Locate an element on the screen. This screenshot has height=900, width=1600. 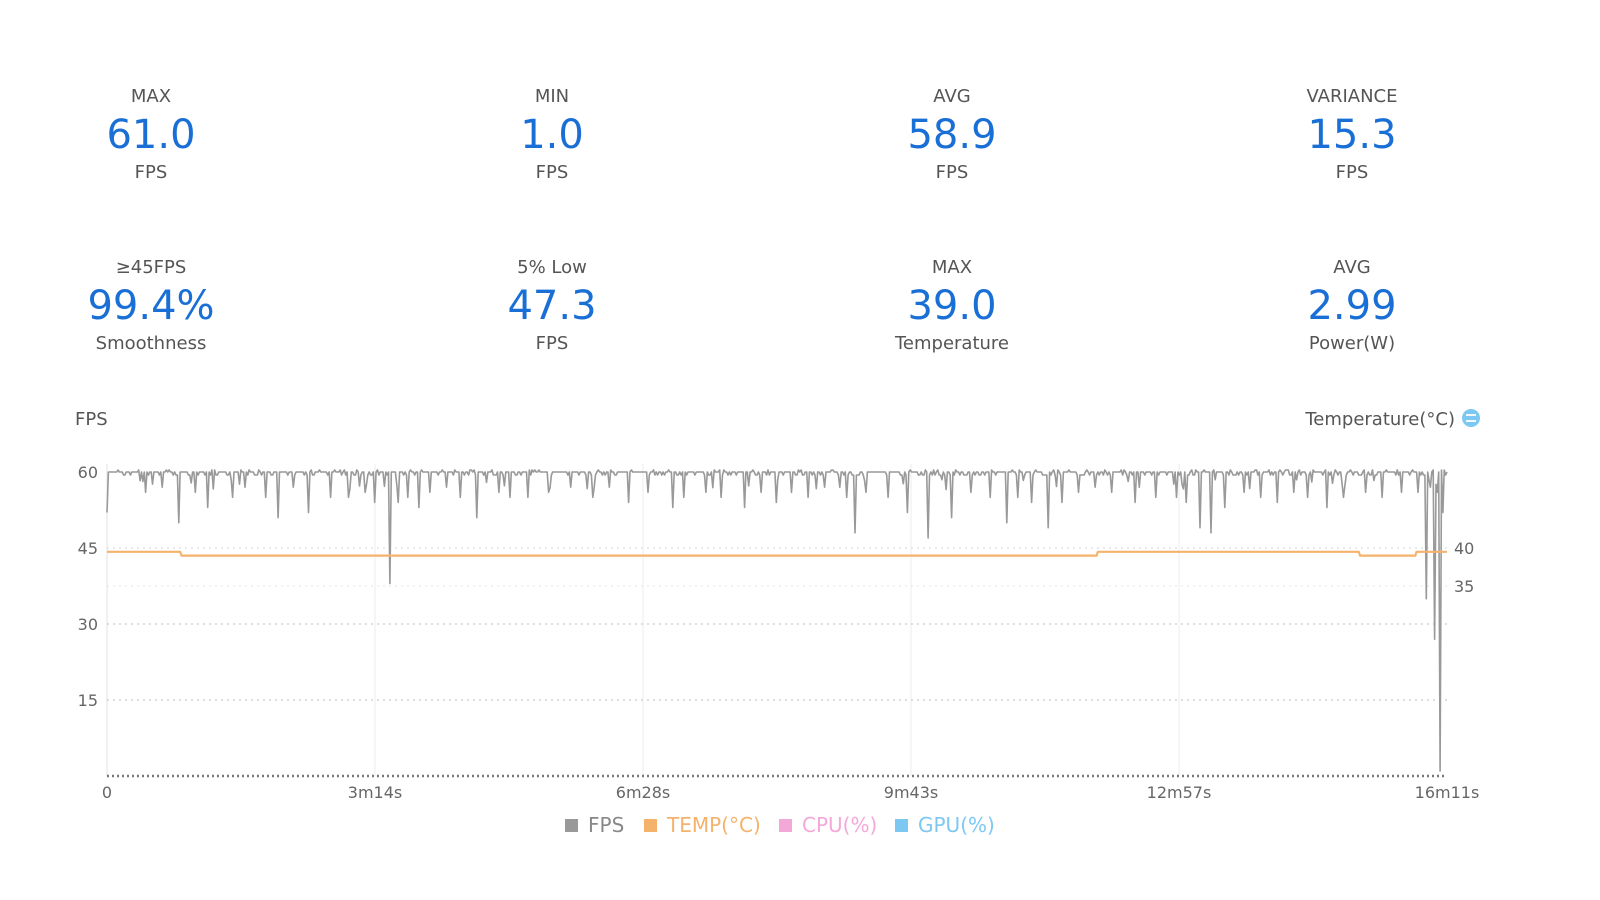
stat-max-fps: MAX 61.0 FPS is located at coordinates (155, 135).